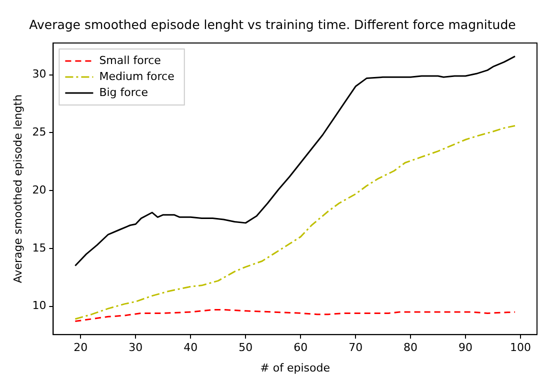  What do you see at coordinates (39, 305) in the screenshot?
I see `y-tick-label: 10` at bounding box center [39, 305].